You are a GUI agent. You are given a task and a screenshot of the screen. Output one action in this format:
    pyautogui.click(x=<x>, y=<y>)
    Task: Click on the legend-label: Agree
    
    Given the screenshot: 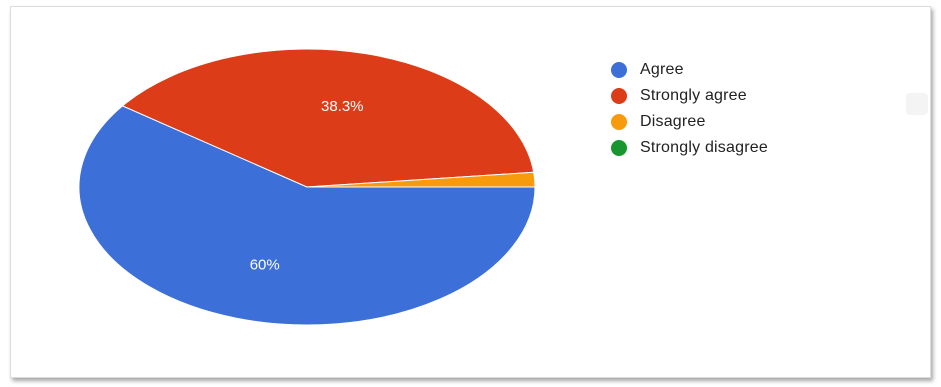 What is the action you would take?
    pyautogui.click(x=662, y=69)
    